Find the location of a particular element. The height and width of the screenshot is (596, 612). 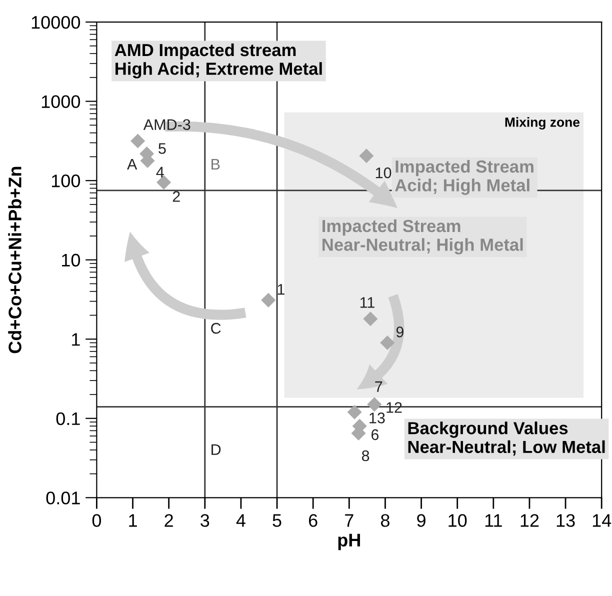

annotation: AMD-3 is located at coordinates (166, 124).